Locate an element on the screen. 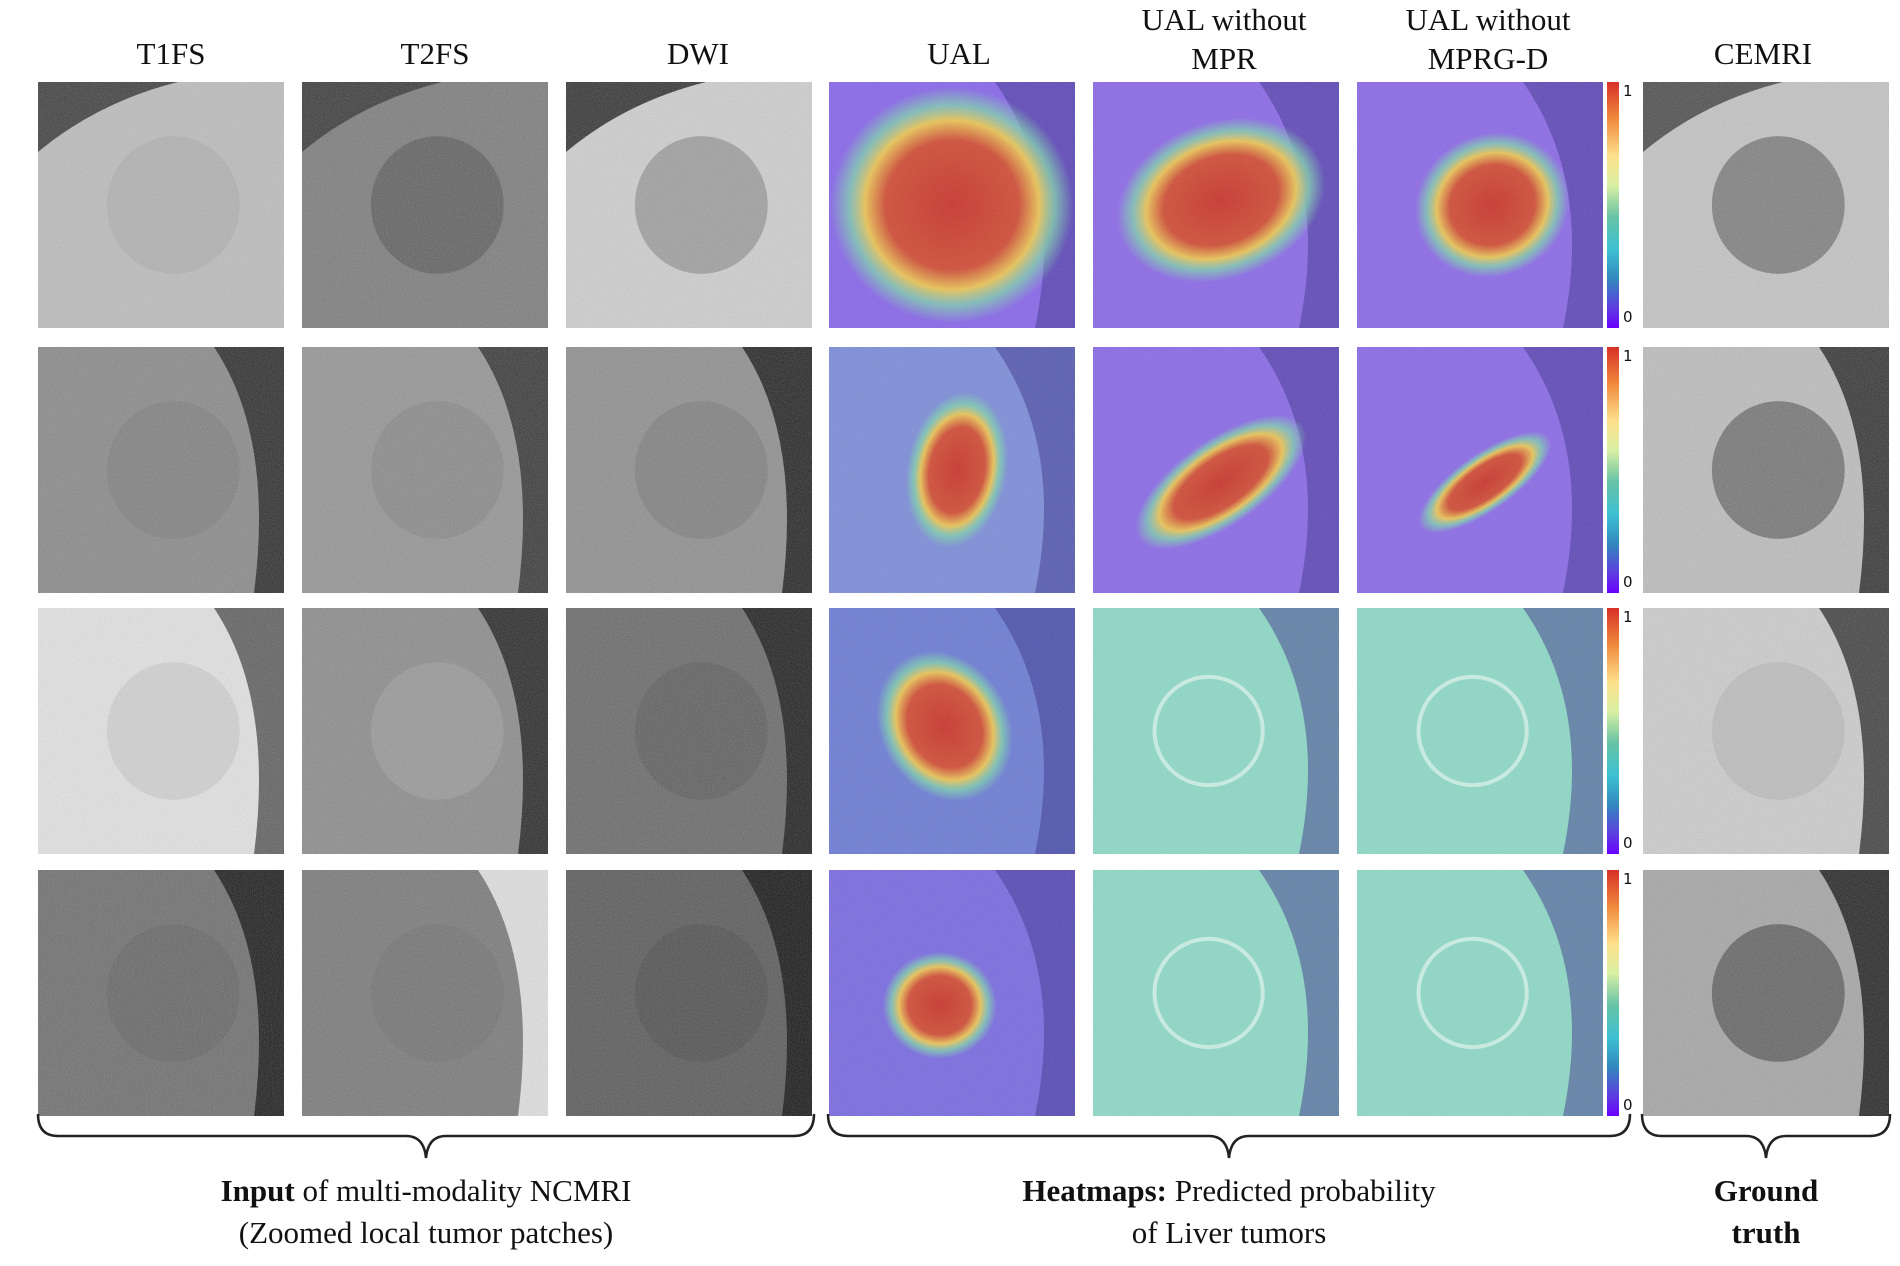  heatmaps-brace is located at coordinates (1229, 1136).